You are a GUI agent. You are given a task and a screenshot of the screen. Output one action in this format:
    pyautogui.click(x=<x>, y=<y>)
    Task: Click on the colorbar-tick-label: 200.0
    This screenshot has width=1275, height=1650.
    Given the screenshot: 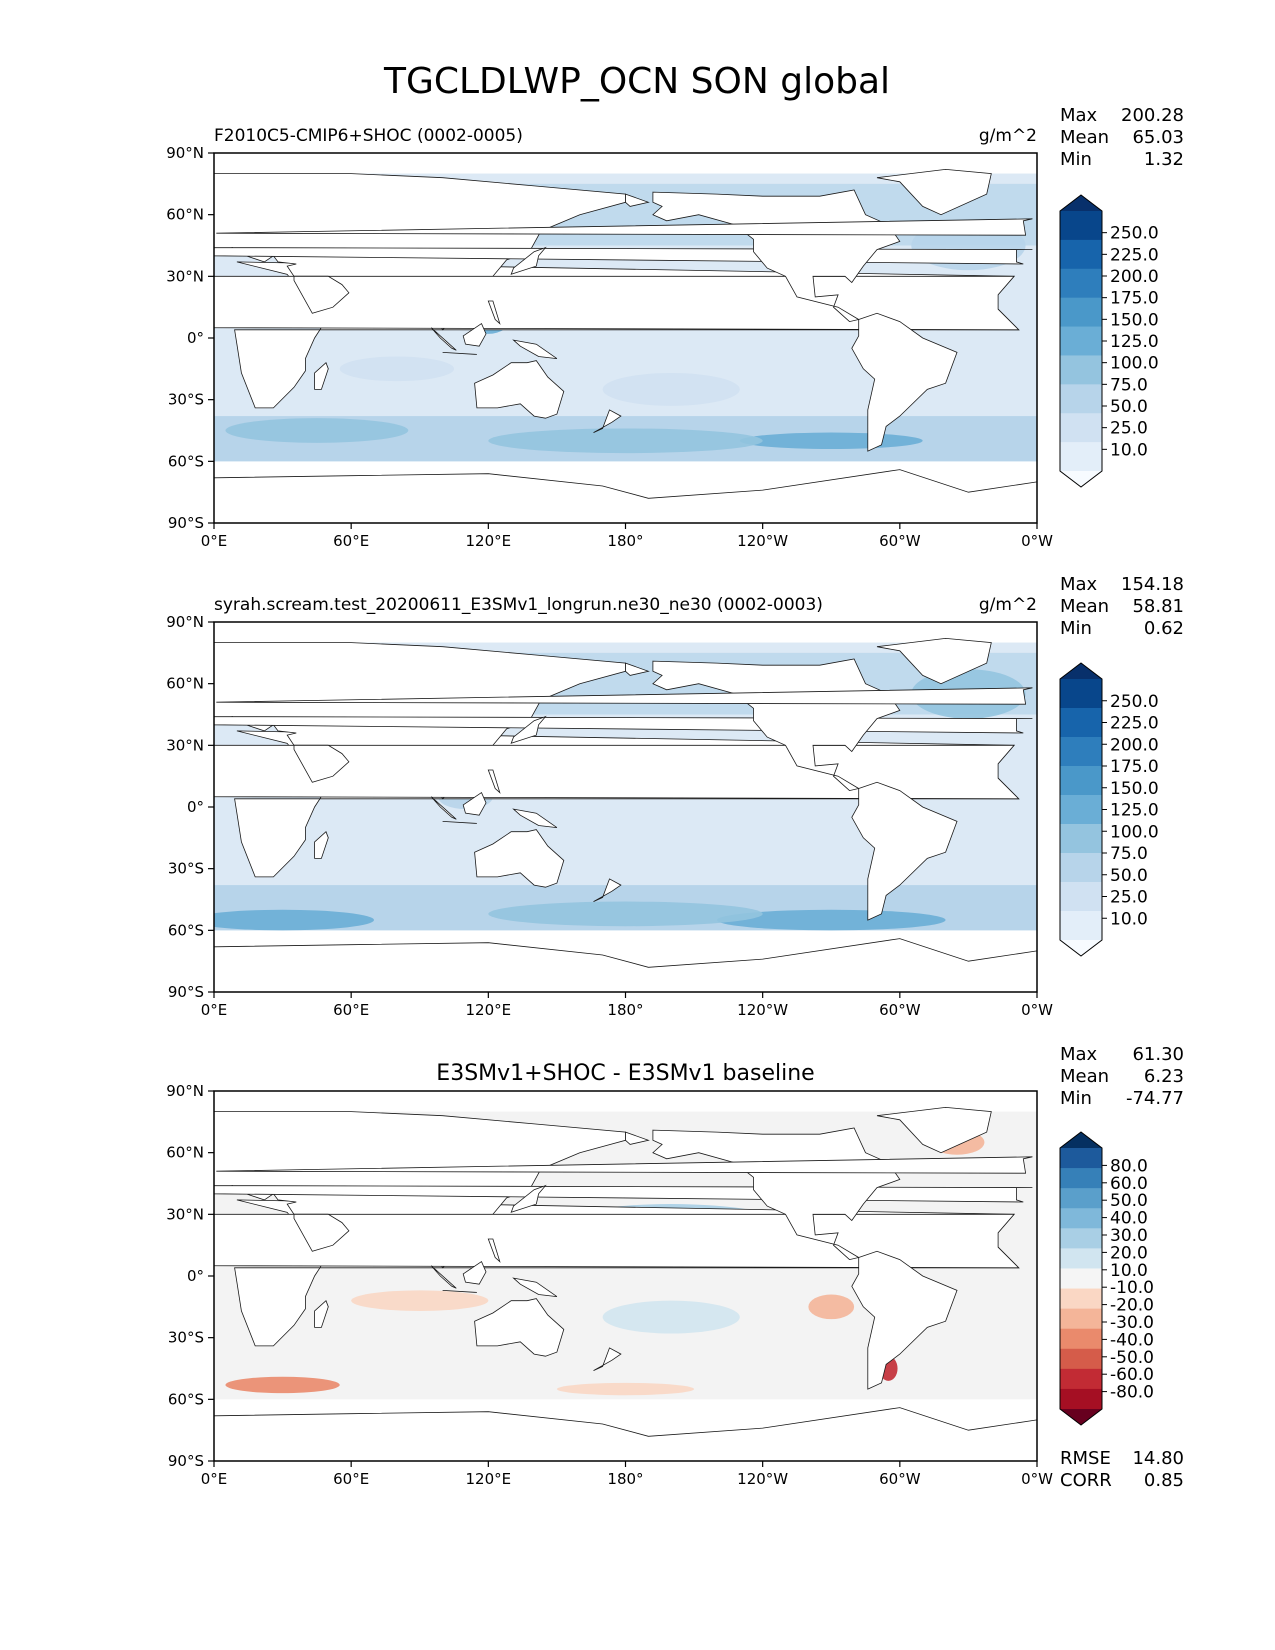 What is the action you would take?
    pyautogui.click(x=1134, y=277)
    